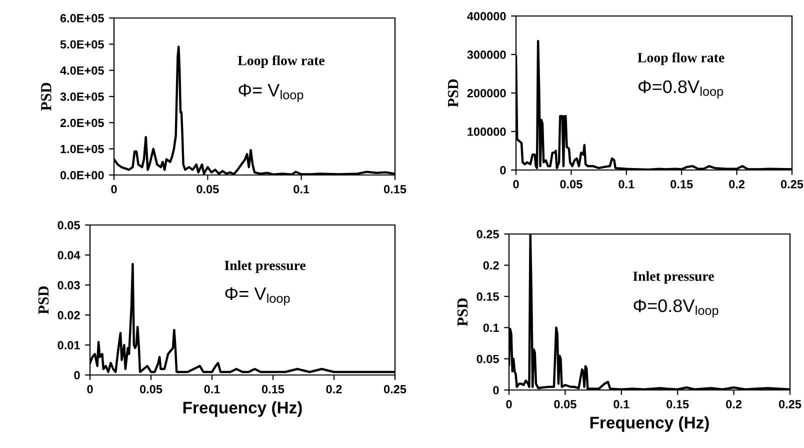 This screenshot has height=448, width=804. I want to click on y-tick-label: 4.0E+05, so click(82, 70).